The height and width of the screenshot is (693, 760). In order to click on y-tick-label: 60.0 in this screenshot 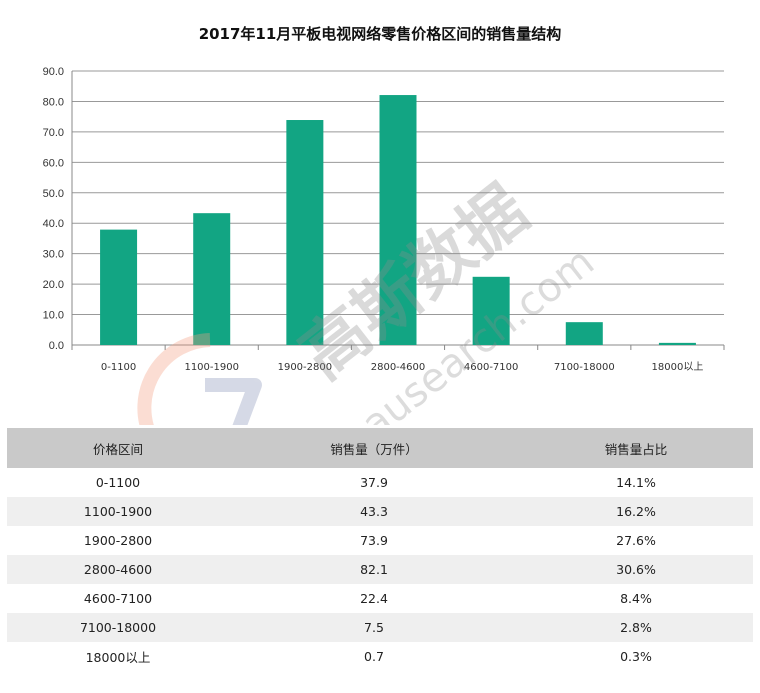, I will do `click(53, 163)`.